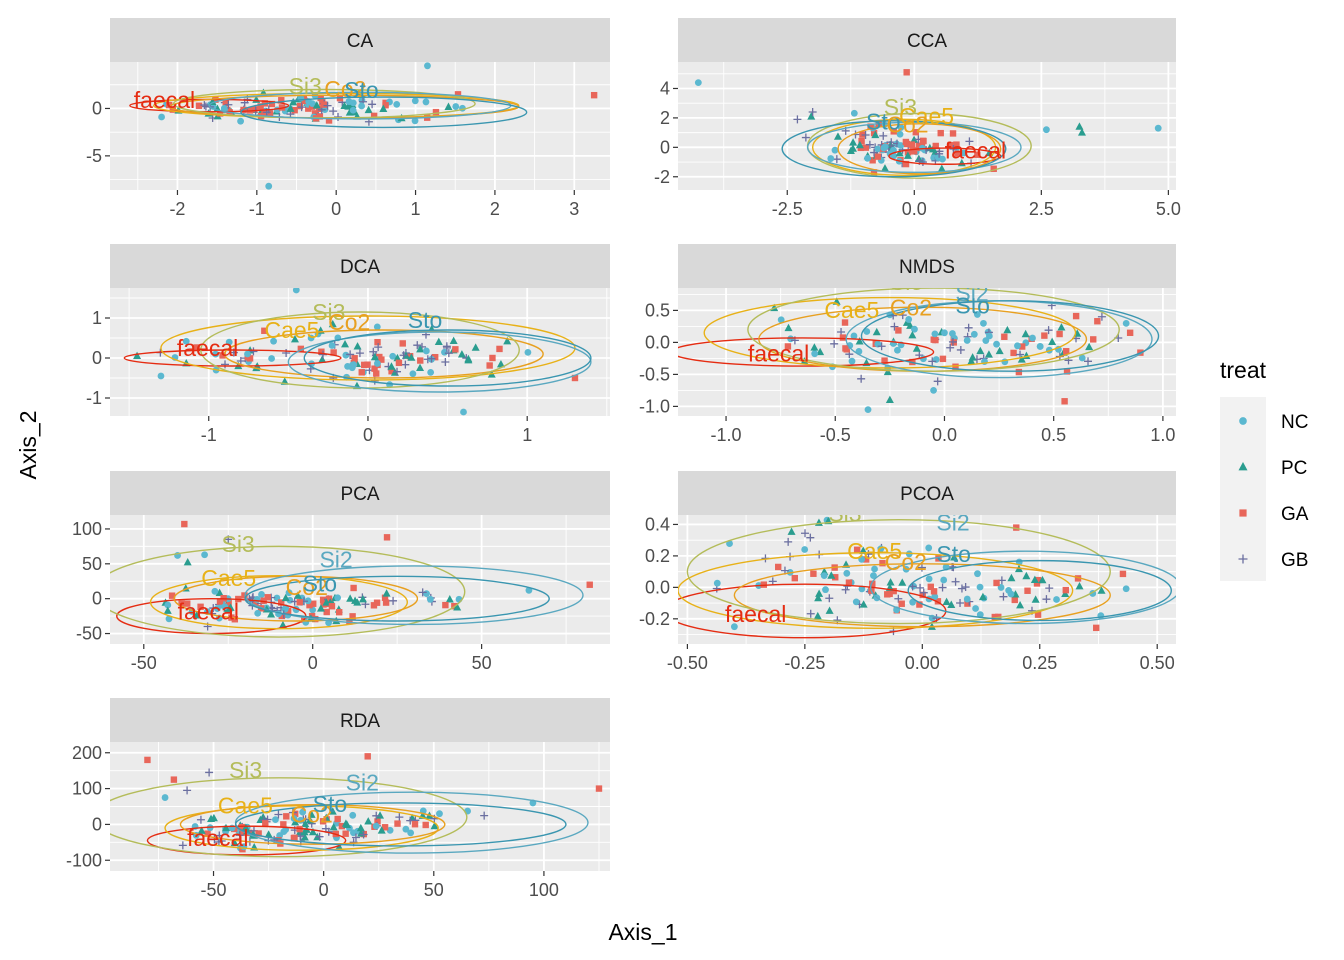  Describe the element at coordinates (87, 789) in the screenshot. I see `y-tick-label: 100` at that location.